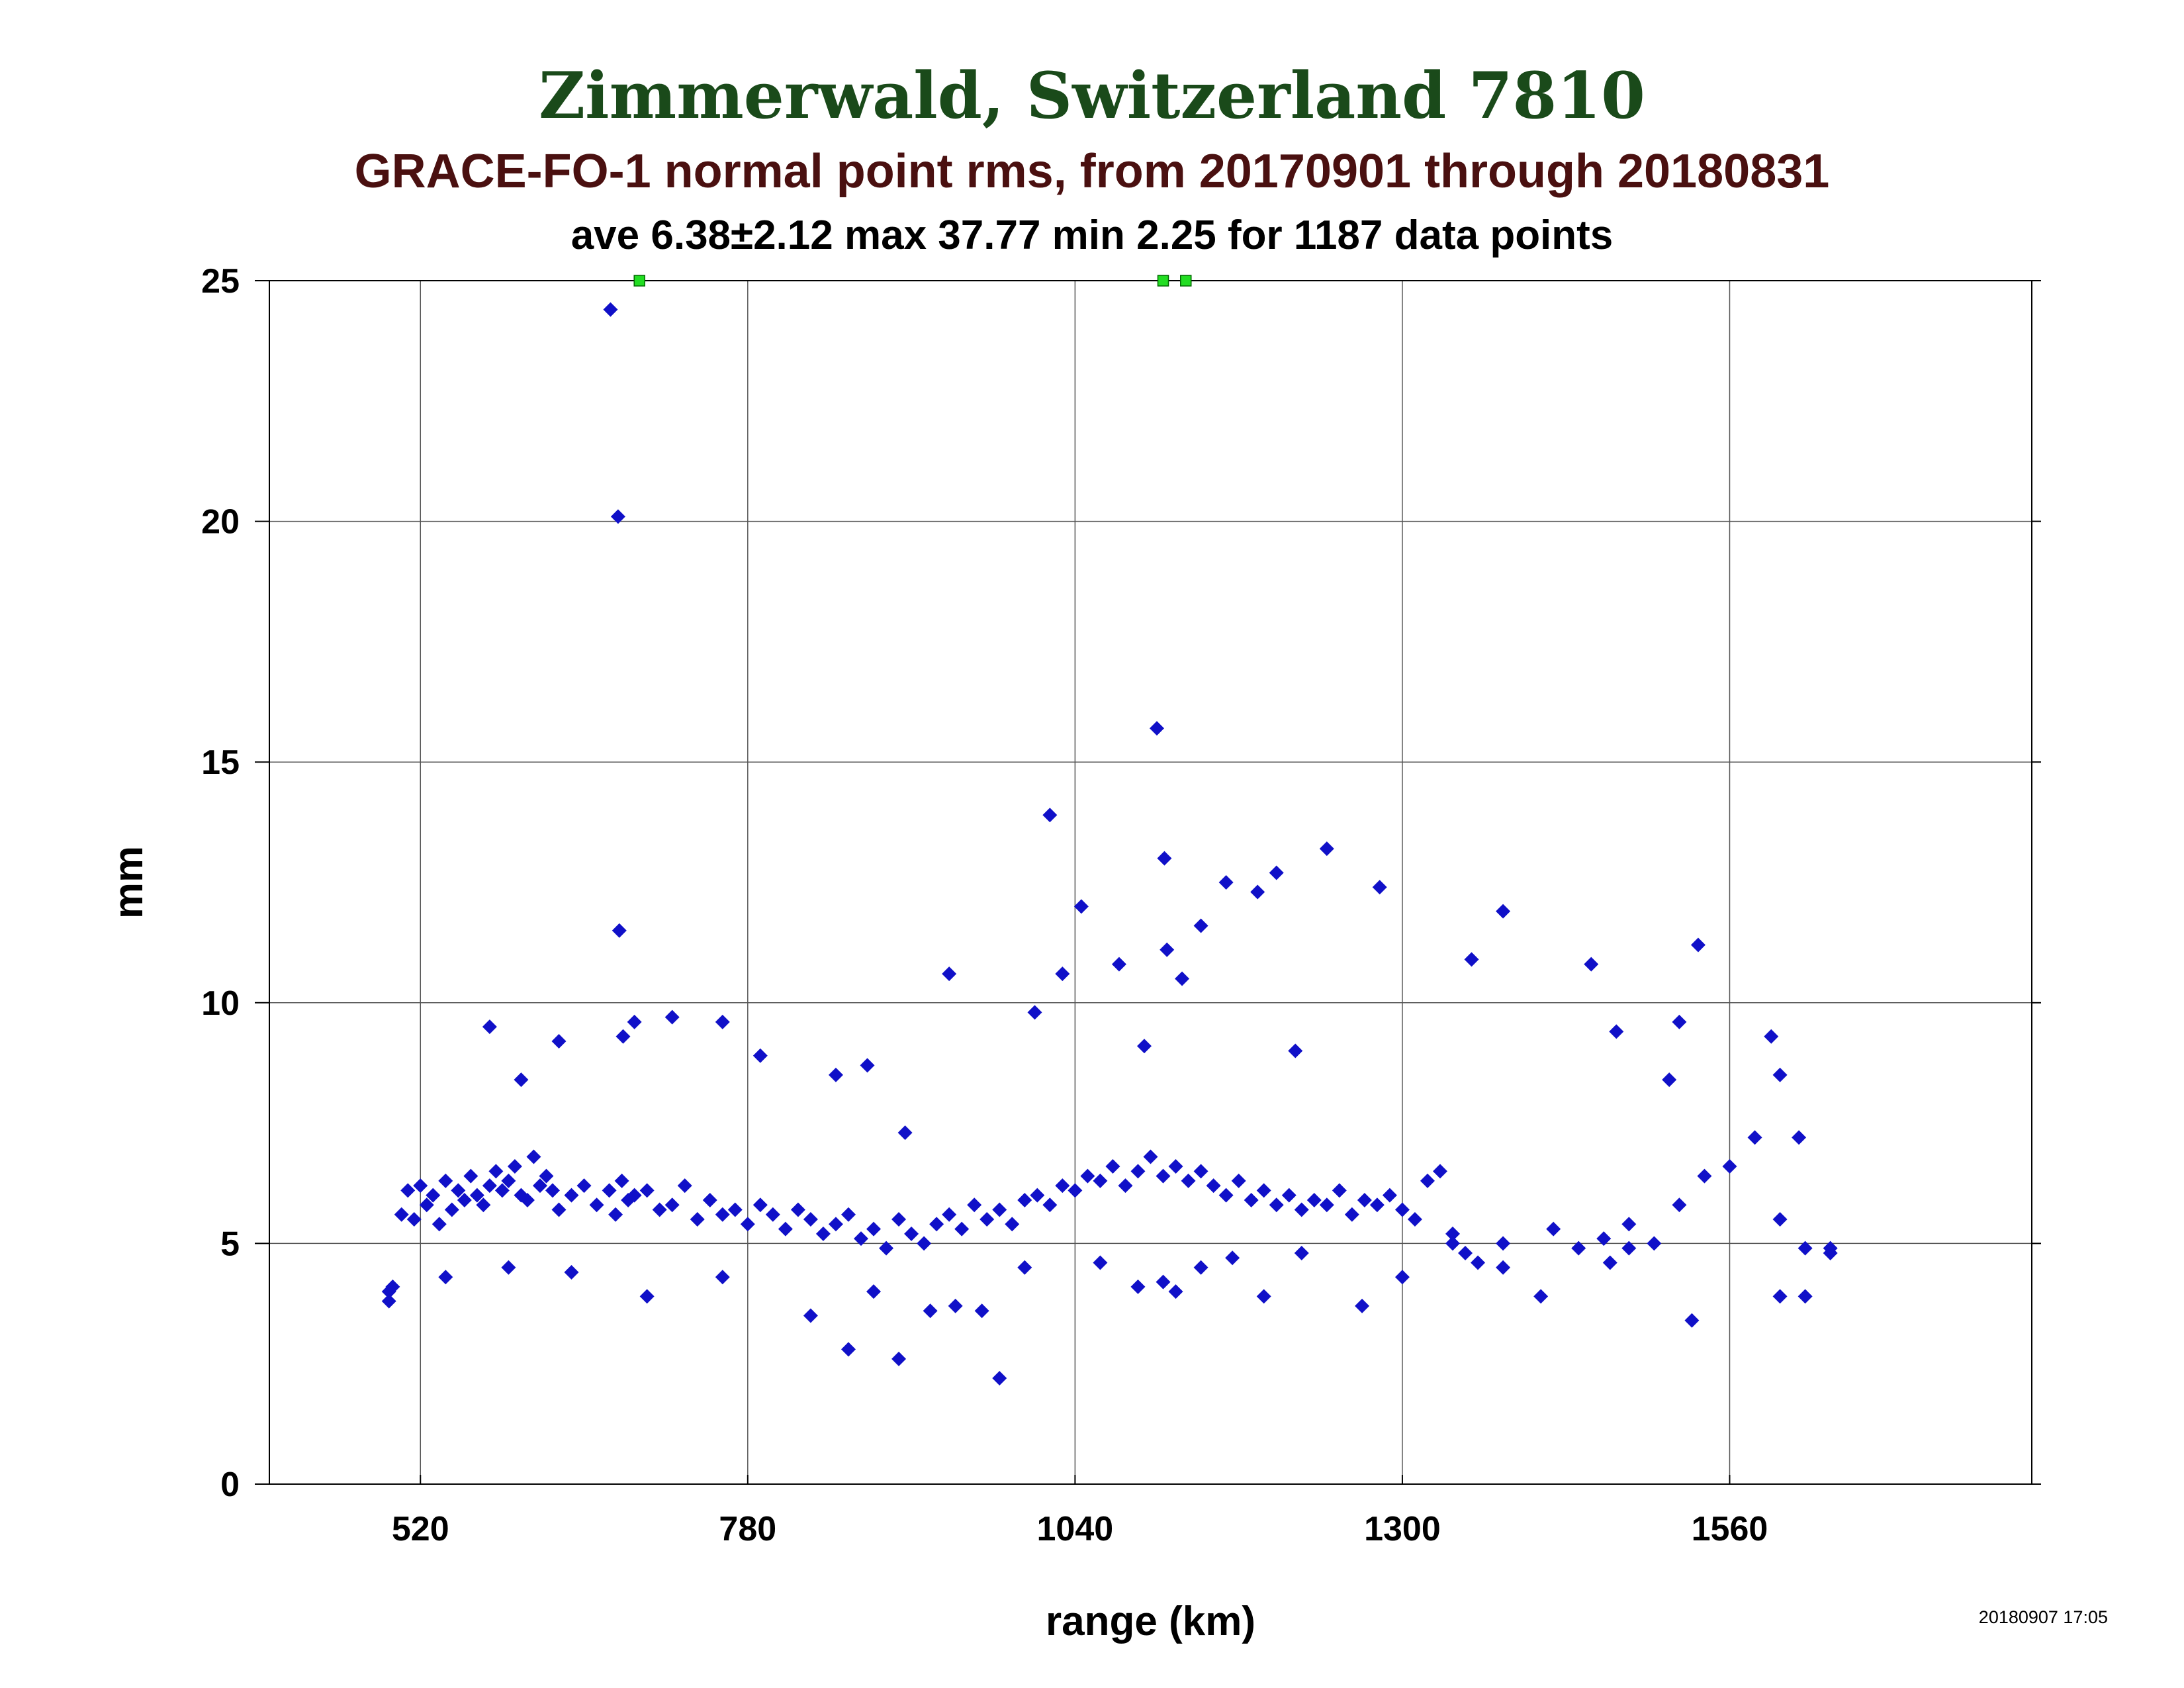 The image size is (2184, 1688). I want to click on chart-title: Zimmerwald, Switzerland 7810, so click(1092, 95).